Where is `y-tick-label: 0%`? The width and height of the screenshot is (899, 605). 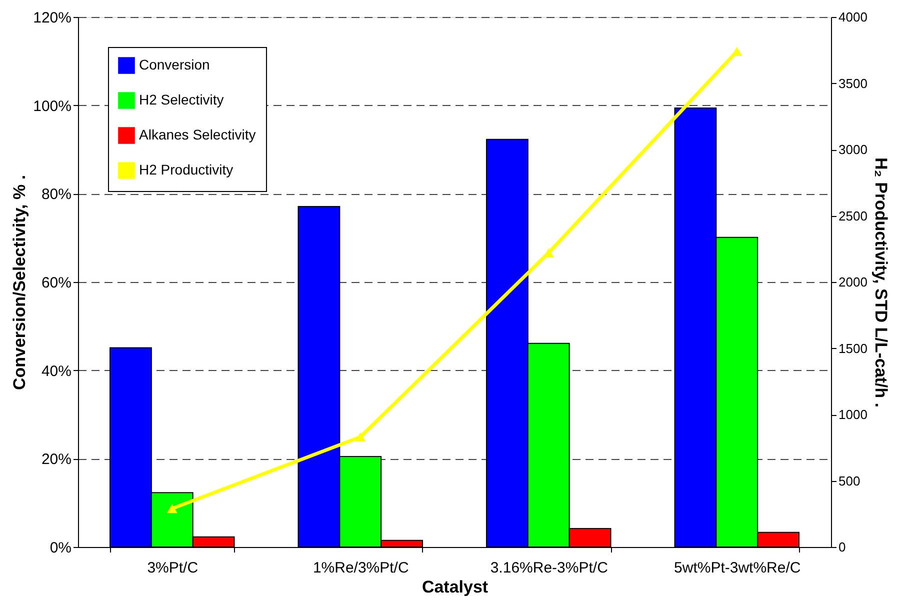 y-tick-label: 0% is located at coordinates (61, 548).